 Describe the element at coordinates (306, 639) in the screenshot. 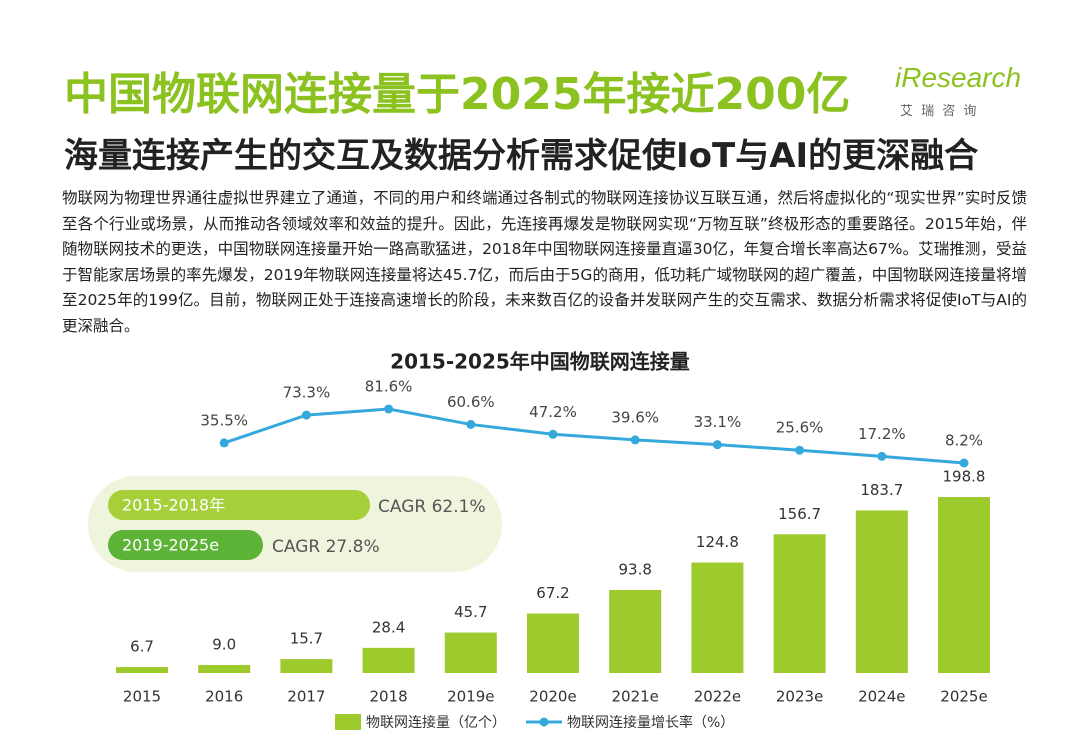

I see `data-label: 15.7` at that location.